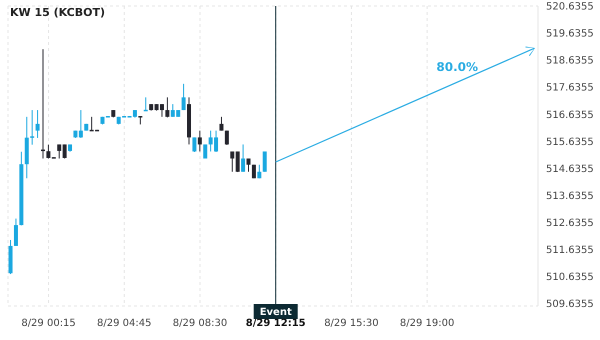  What do you see at coordinates (570, 196) in the screenshot?
I see `y-tick-label: 513.6355` at bounding box center [570, 196].